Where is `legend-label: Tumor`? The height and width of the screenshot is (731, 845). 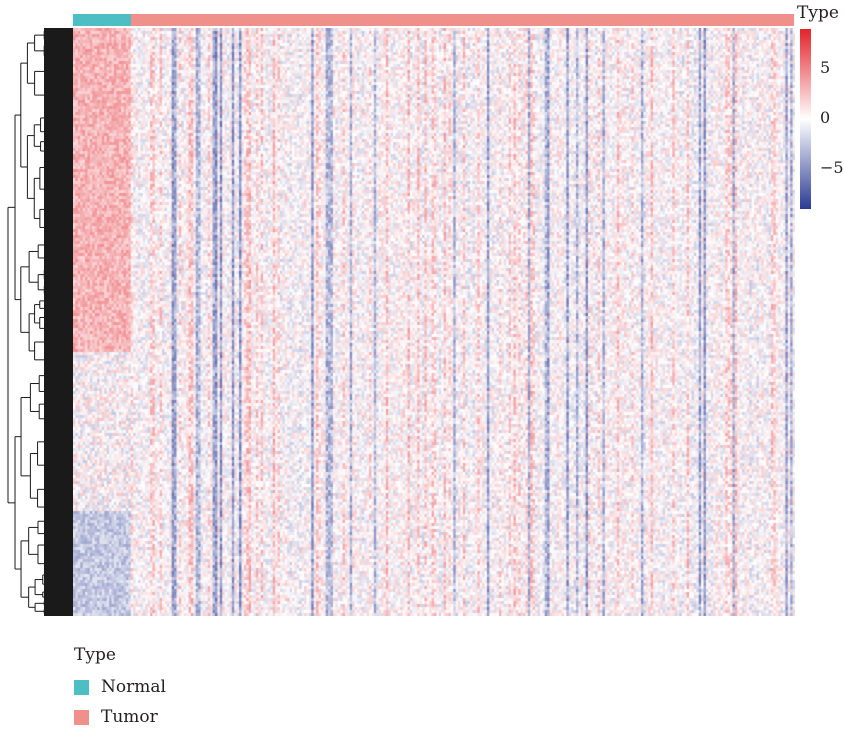 legend-label: Tumor is located at coordinates (129, 717).